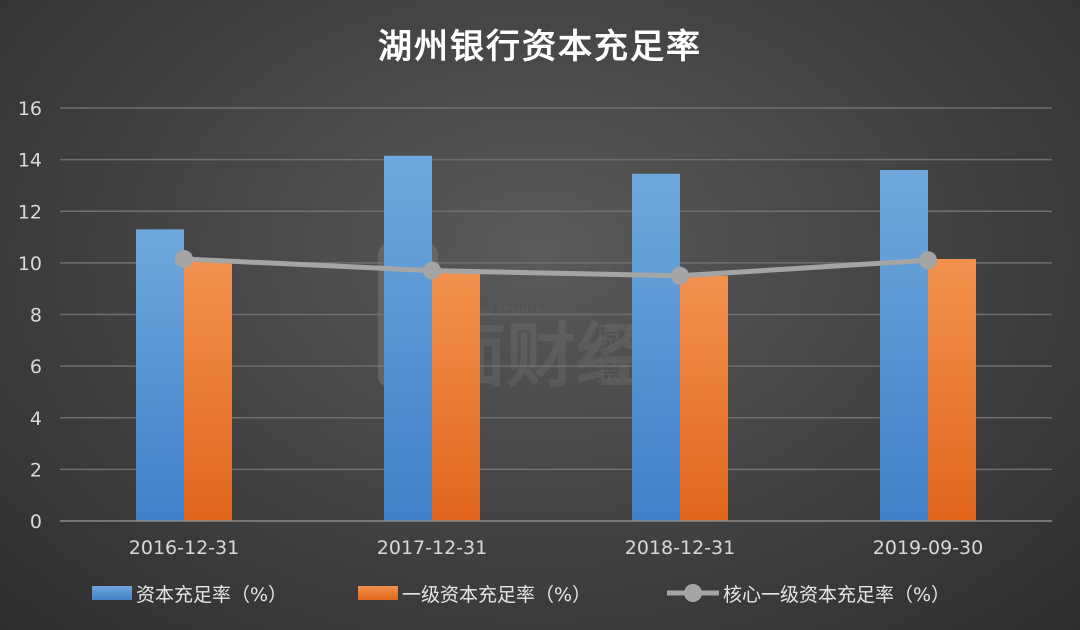 This screenshot has height=630, width=1080. I want to click on legend-item-capital-adequacy: 资本充足率（%）, so click(189, 595).